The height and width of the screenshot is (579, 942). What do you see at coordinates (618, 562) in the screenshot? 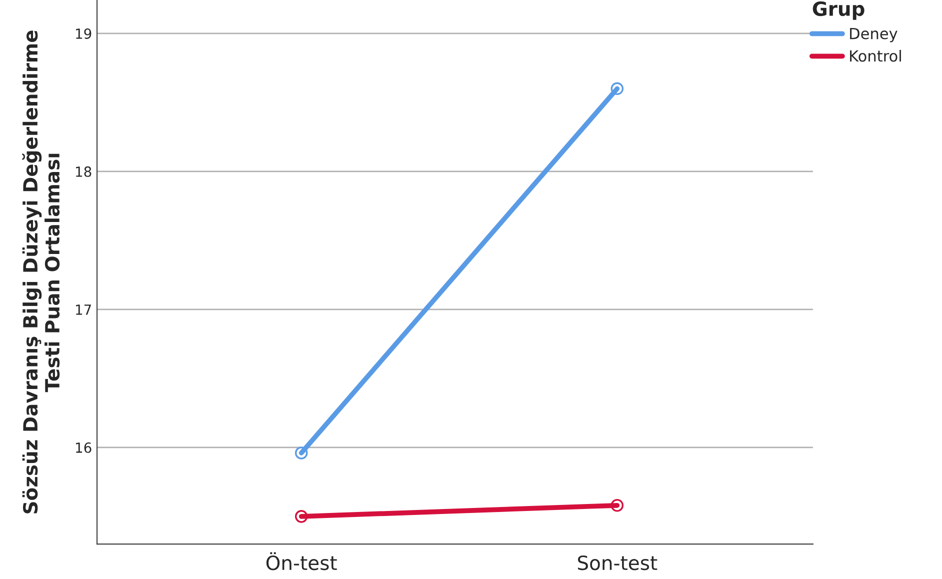
I see `x-tick-label: Son-test` at bounding box center [618, 562].